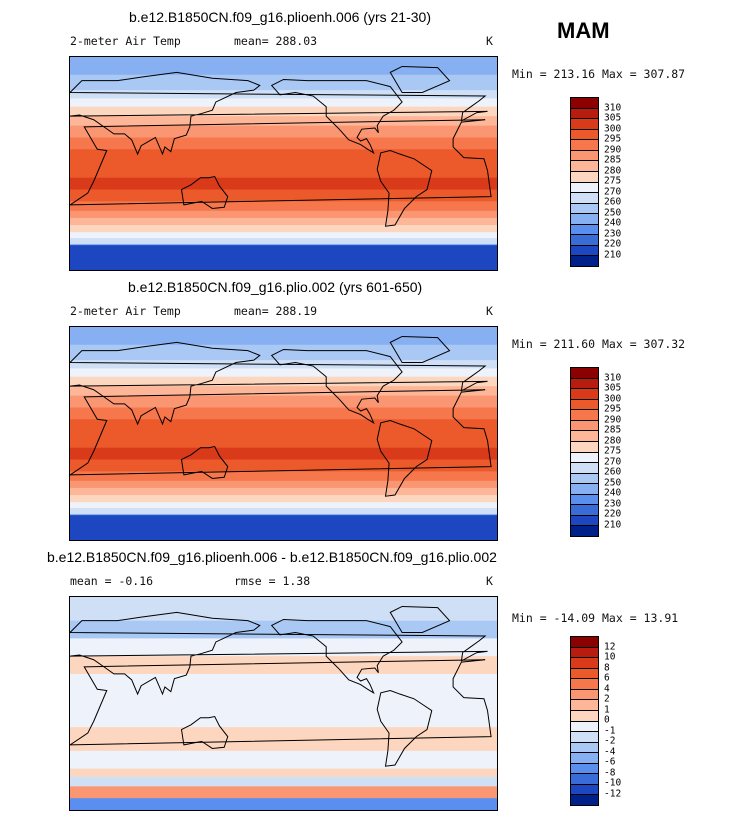 Image resolution: width=733 pixels, height=820 pixels. I want to click on colorbar-tick-label: 295, so click(613, 139).